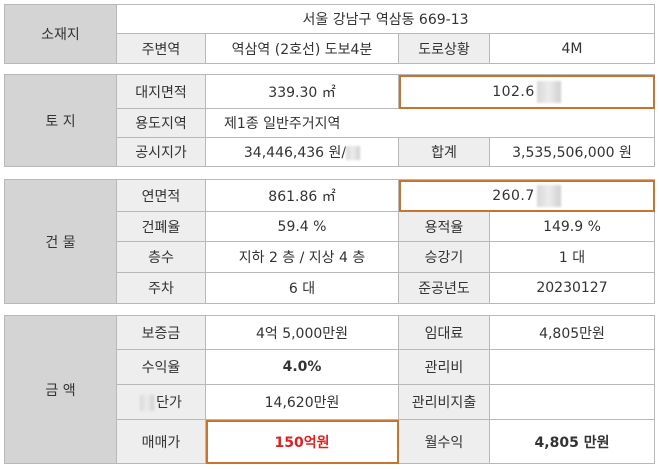 Image resolution: width=659 pixels, height=470 pixels. I want to click on location-section-label: 소재지, so click(60, 34).